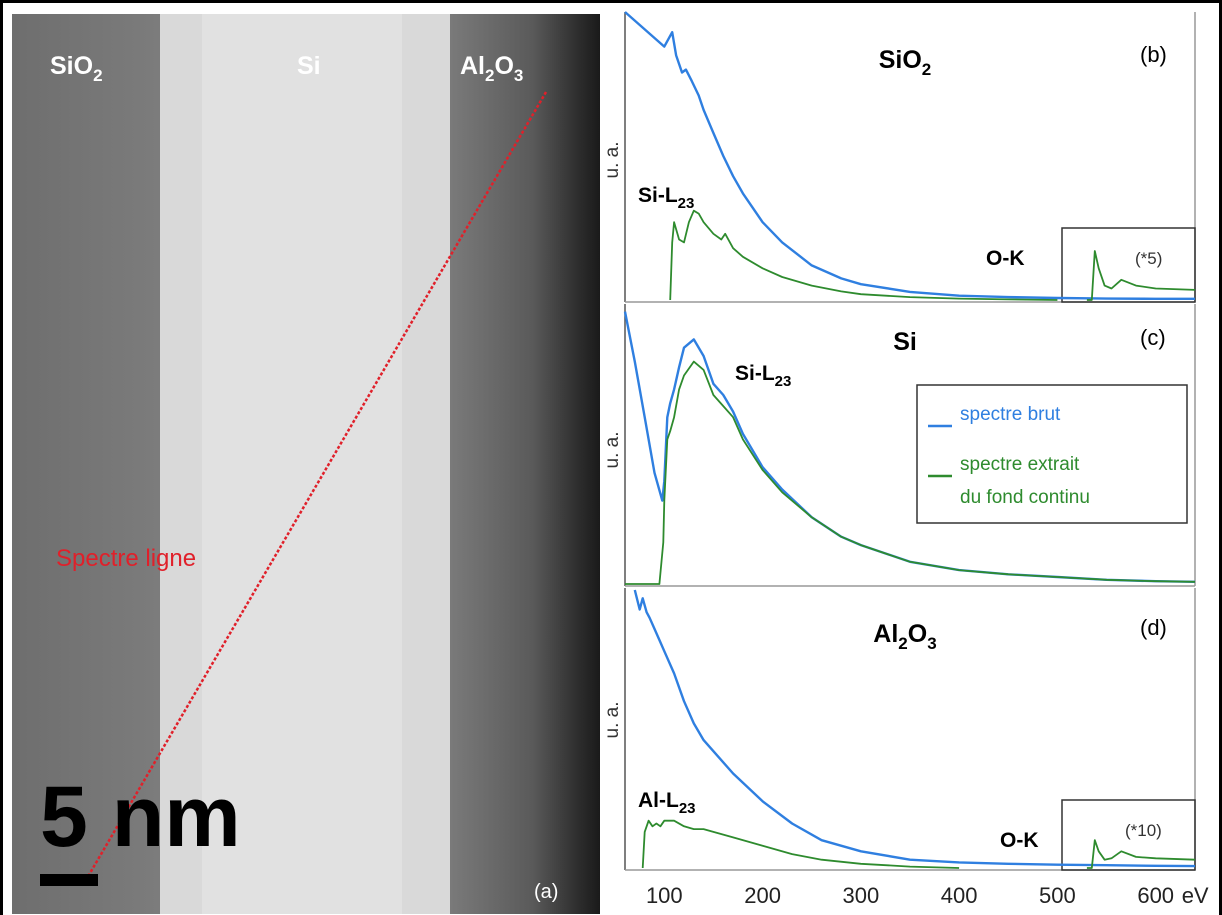 This screenshot has height=915, width=1222. I want to click on panel-c-label: (c), so click(1153, 337).